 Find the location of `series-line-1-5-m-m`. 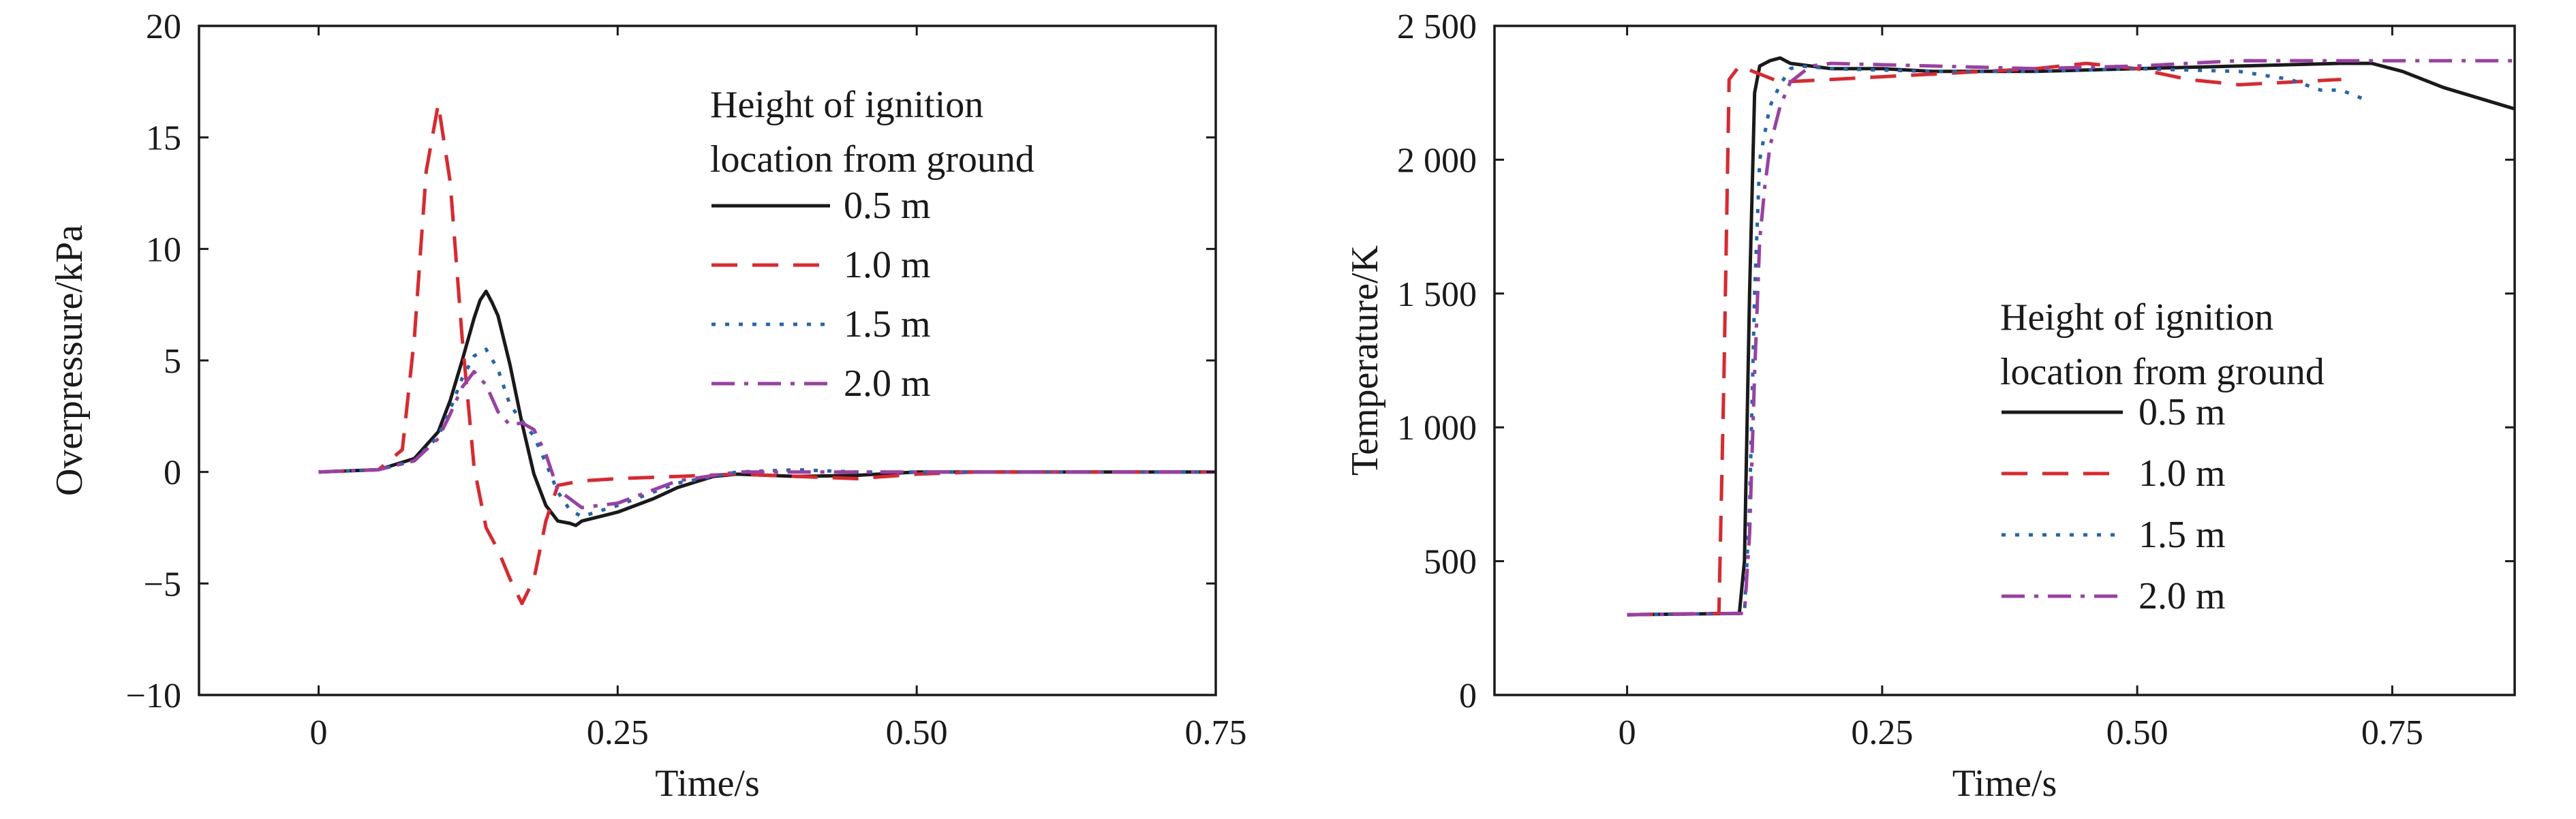

series-line-1-5-m-m is located at coordinates (767, 433).